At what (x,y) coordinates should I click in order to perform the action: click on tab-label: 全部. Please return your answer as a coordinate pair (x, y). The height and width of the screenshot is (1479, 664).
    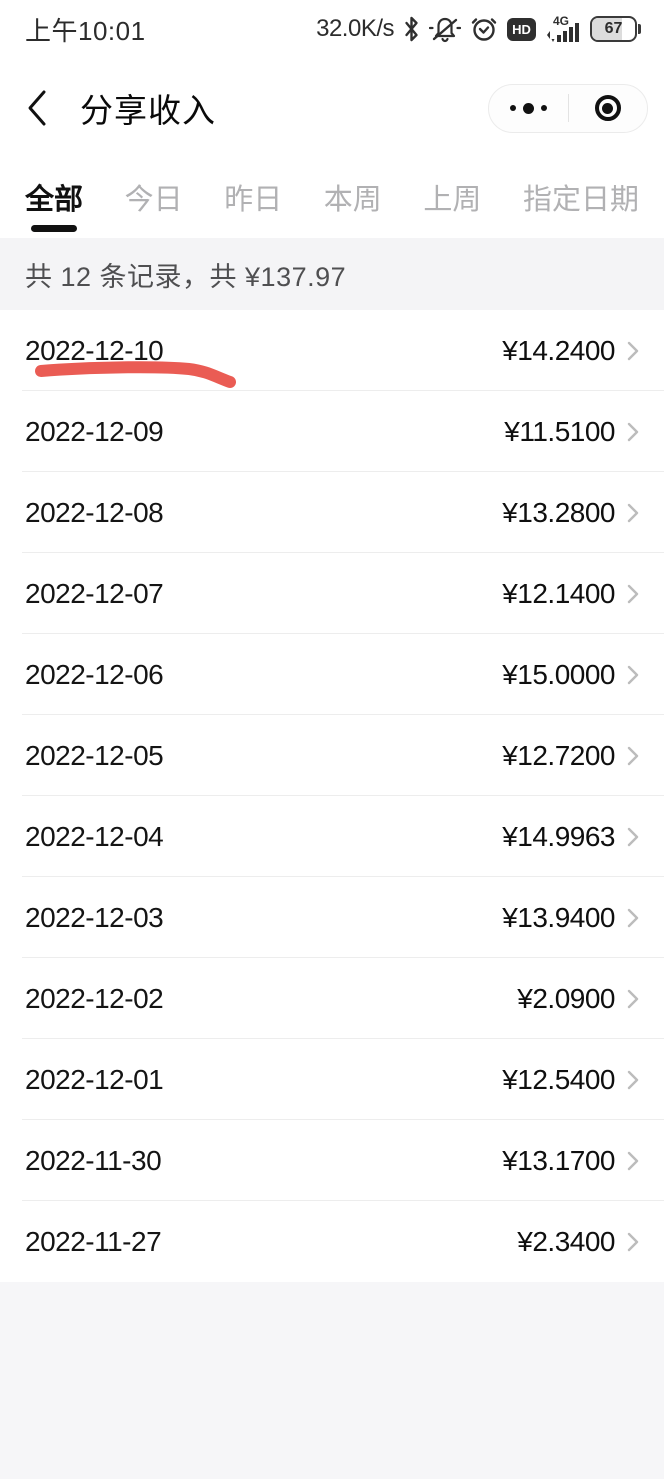
    Looking at the image, I should click on (54, 200).